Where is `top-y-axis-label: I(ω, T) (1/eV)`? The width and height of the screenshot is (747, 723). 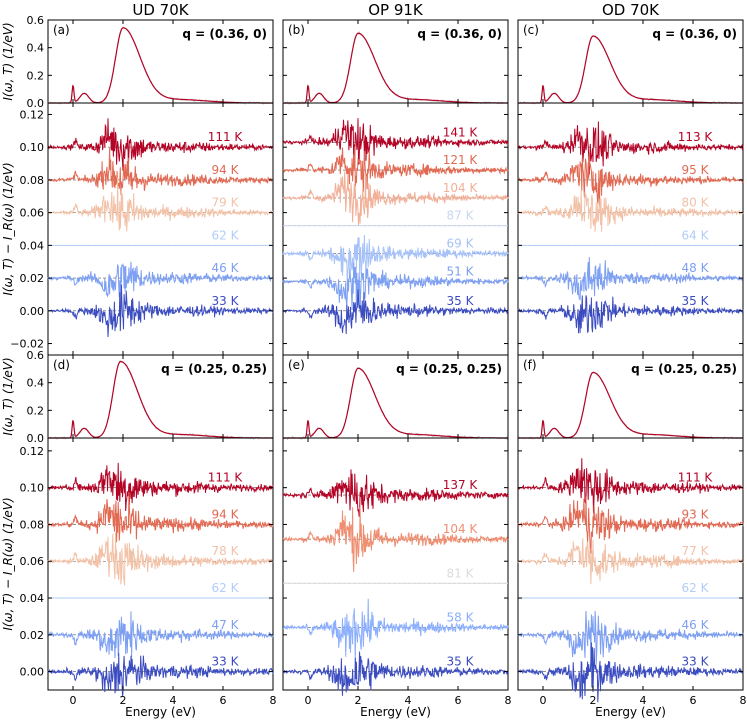 top-y-axis-label: I(ω, T) (1/eV) is located at coordinates (8, 396).